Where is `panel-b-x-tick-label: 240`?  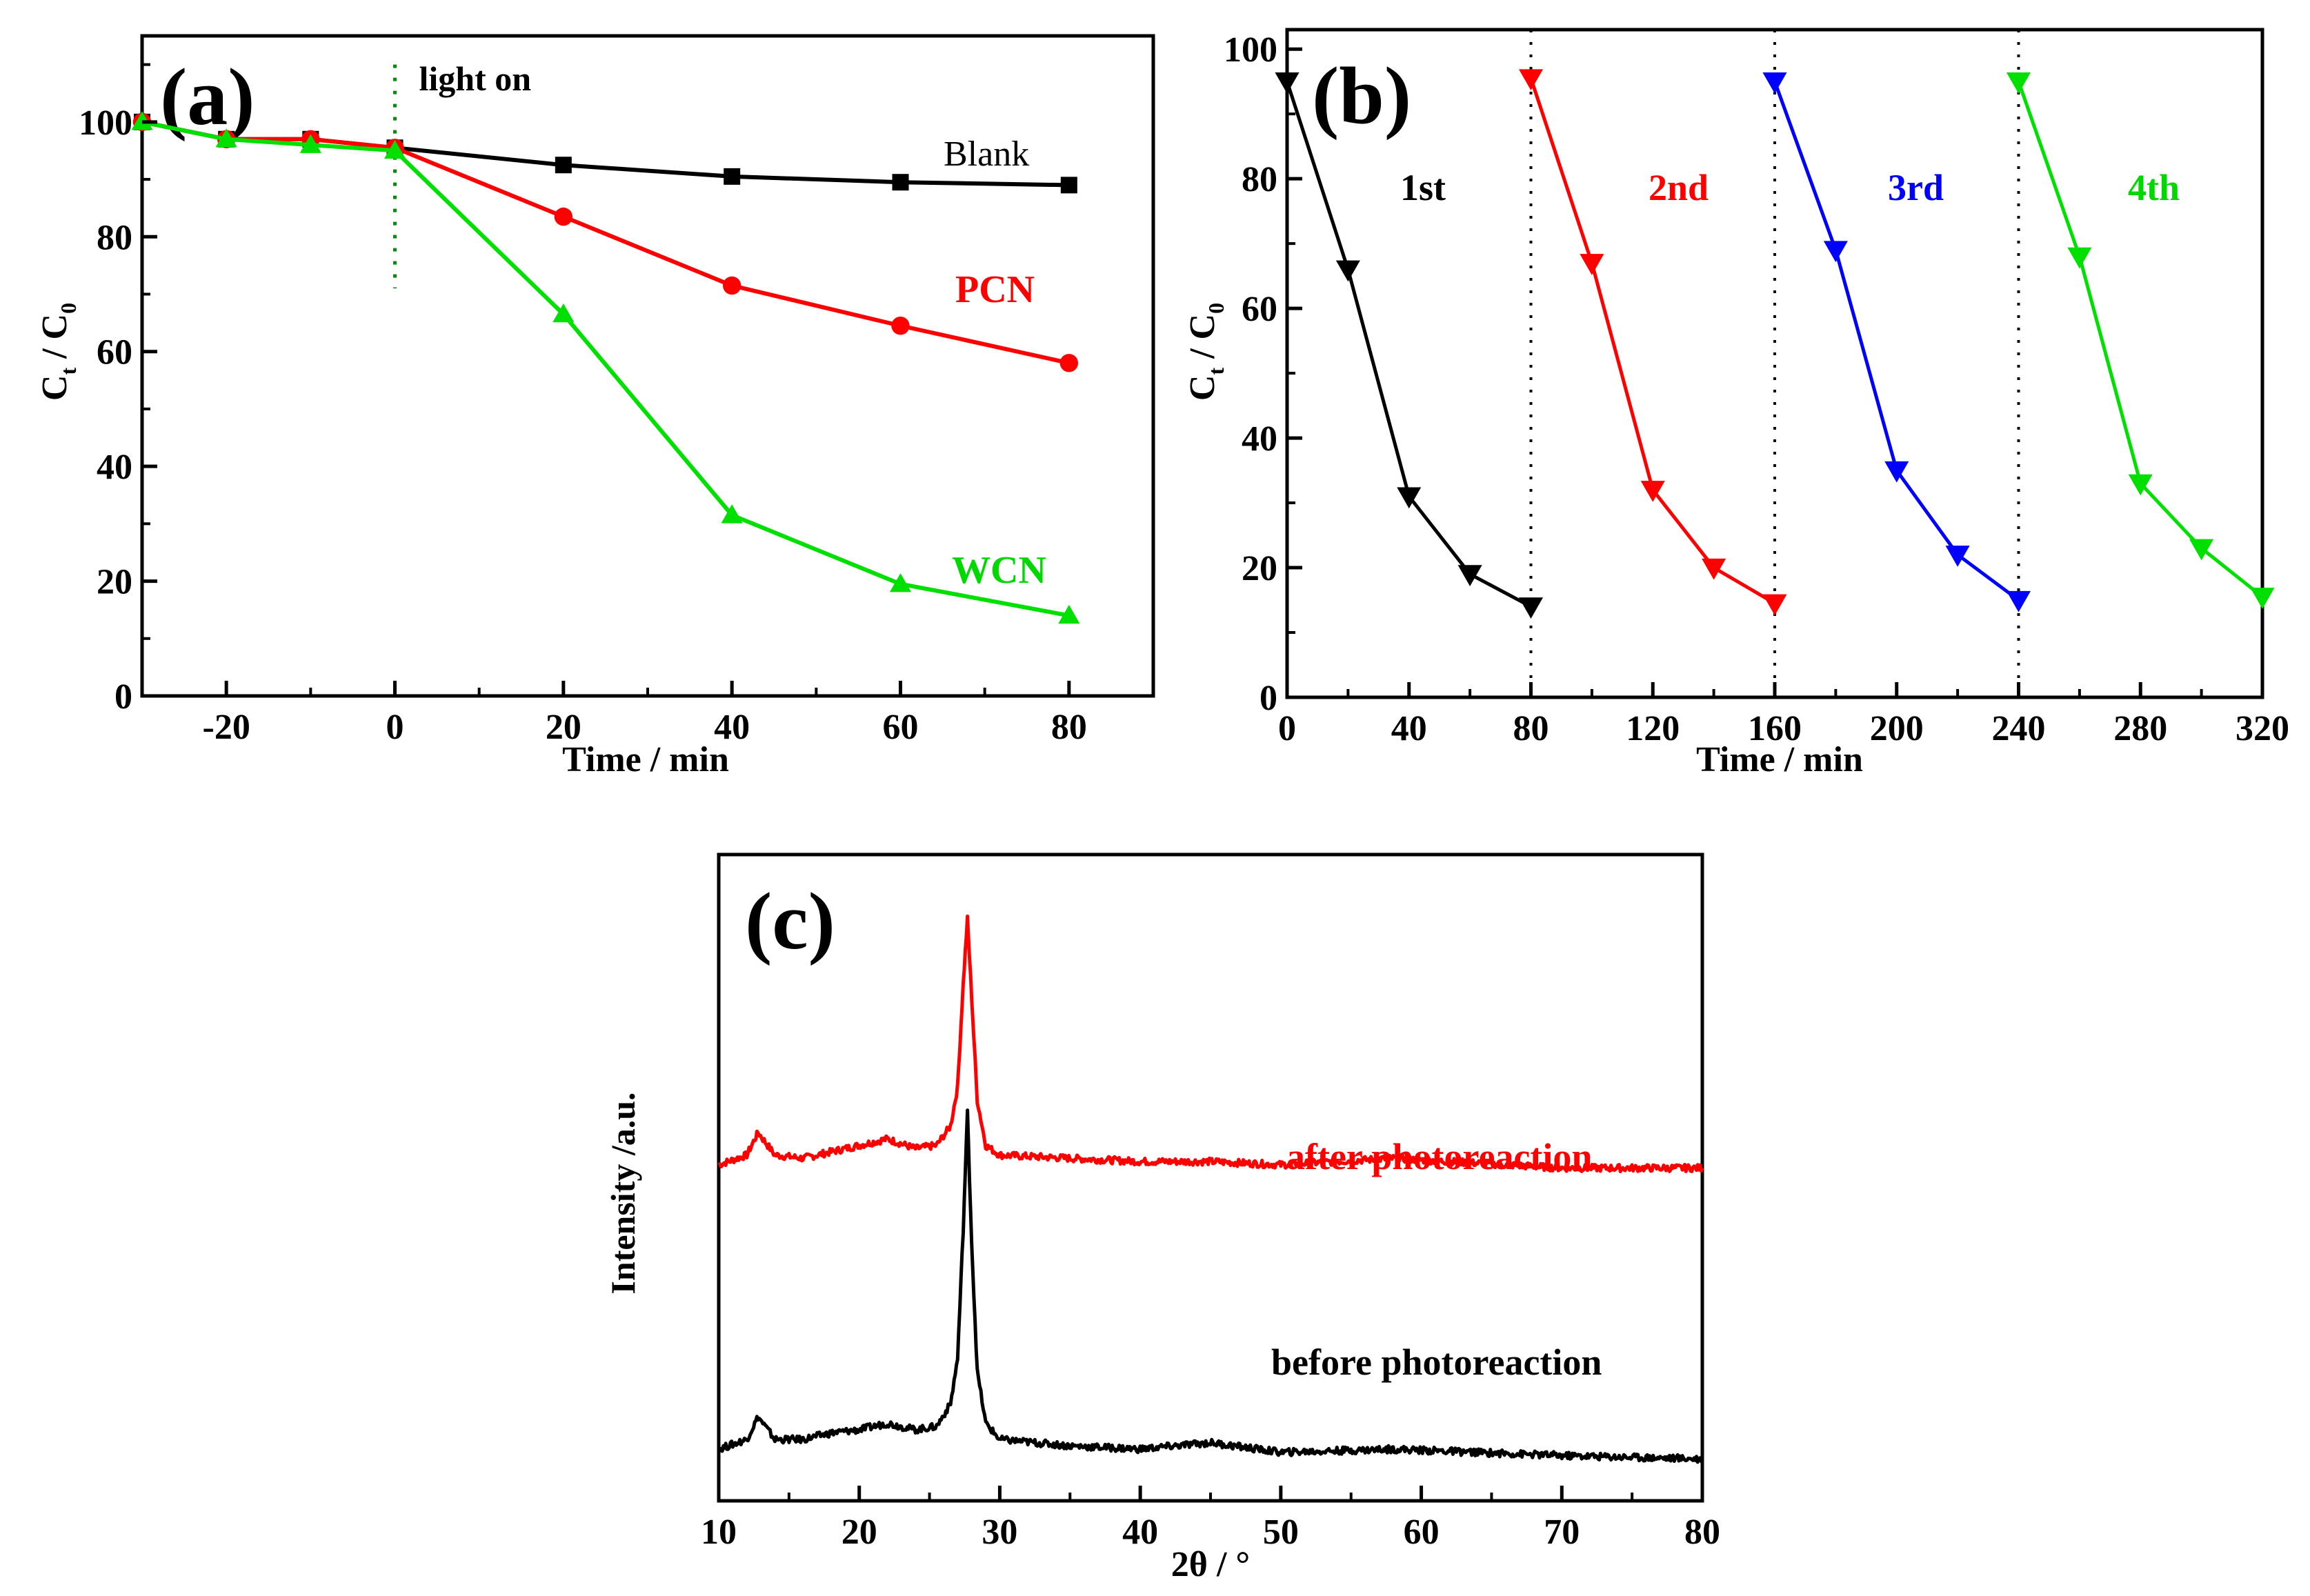 panel-b-x-tick-label: 240 is located at coordinates (2019, 728).